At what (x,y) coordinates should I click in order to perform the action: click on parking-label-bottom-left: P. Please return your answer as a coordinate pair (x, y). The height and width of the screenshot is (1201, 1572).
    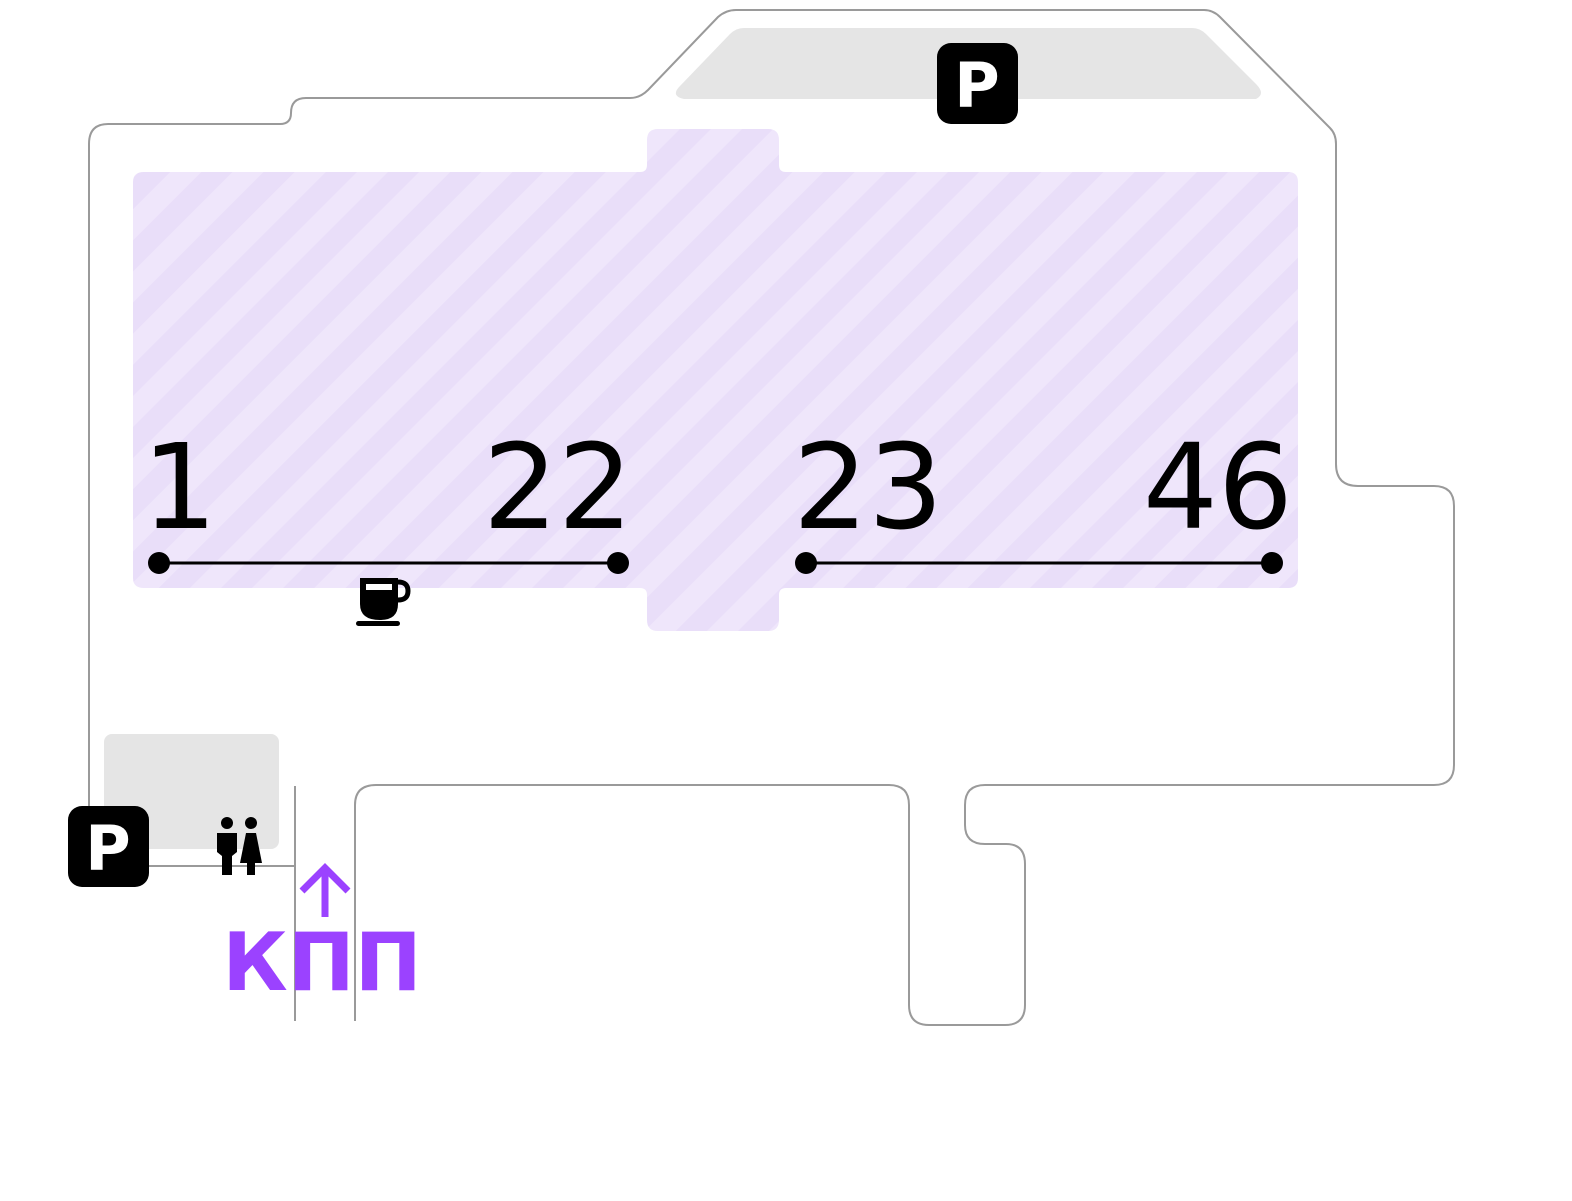
    Looking at the image, I should click on (107, 848).